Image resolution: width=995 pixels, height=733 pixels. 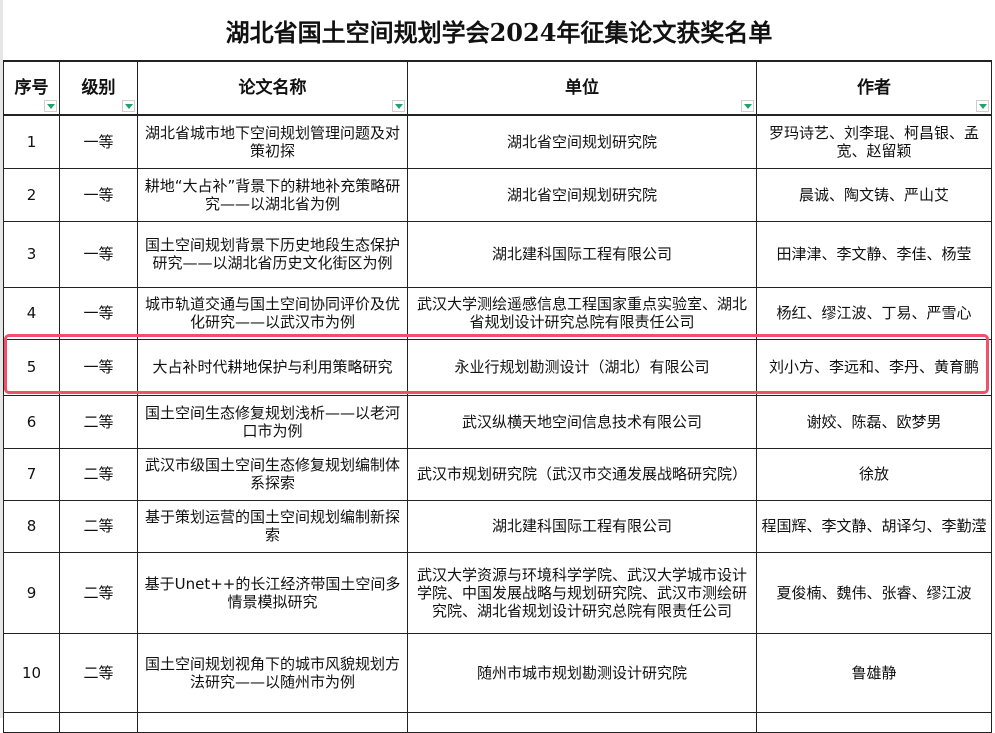 I want to click on cell-no: 8, so click(x=31, y=526).